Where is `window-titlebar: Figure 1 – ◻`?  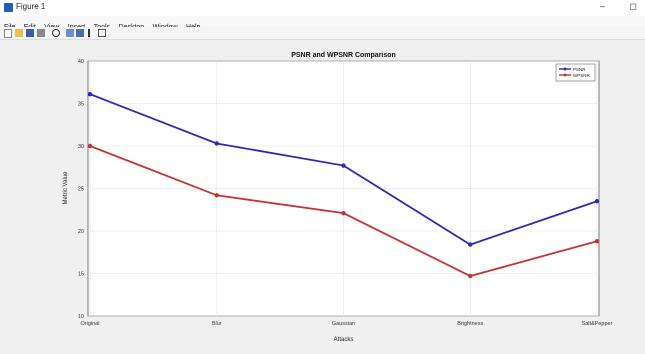 window-titlebar: Figure 1 – ◻ is located at coordinates (322, 8).